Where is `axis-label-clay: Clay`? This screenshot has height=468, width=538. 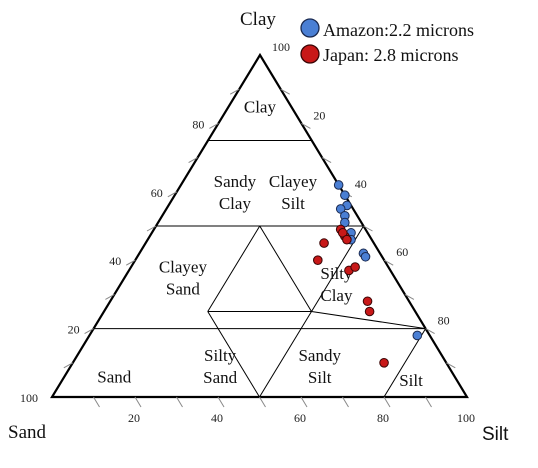
axis-label-clay: Clay is located at coordinates (258, 19).